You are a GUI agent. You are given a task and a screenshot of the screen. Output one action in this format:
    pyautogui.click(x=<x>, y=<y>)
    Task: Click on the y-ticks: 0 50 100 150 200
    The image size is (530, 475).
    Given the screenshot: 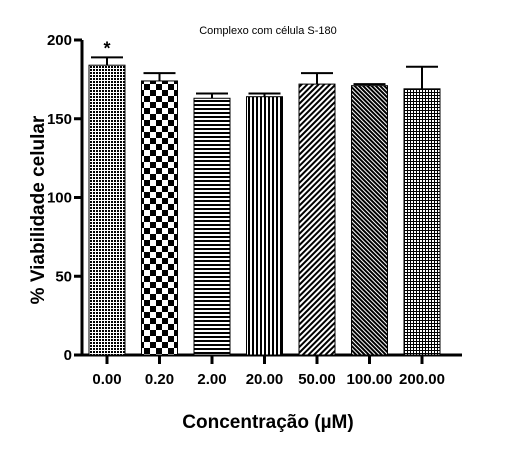 What is the action you would take?
    pyautogui.click(x=64, y=198)
    